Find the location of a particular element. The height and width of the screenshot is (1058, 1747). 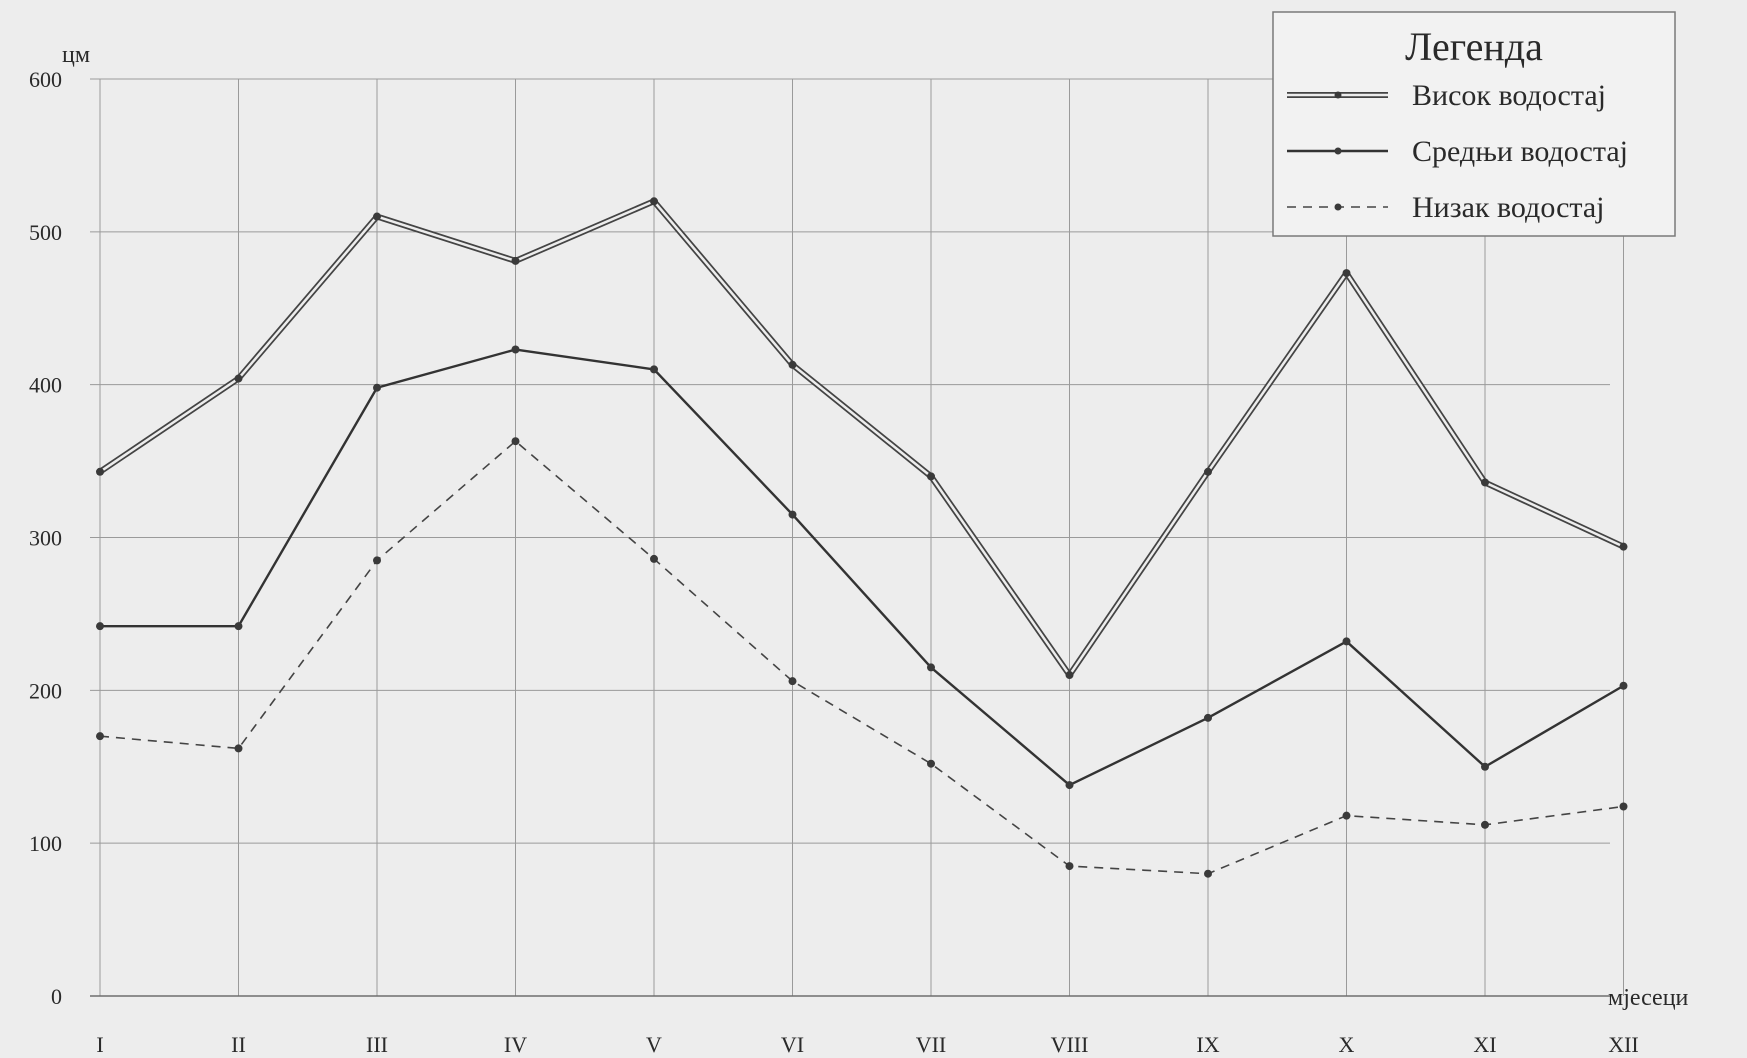

legend-label: Висок водостај is located at coordinates (1509, 95).